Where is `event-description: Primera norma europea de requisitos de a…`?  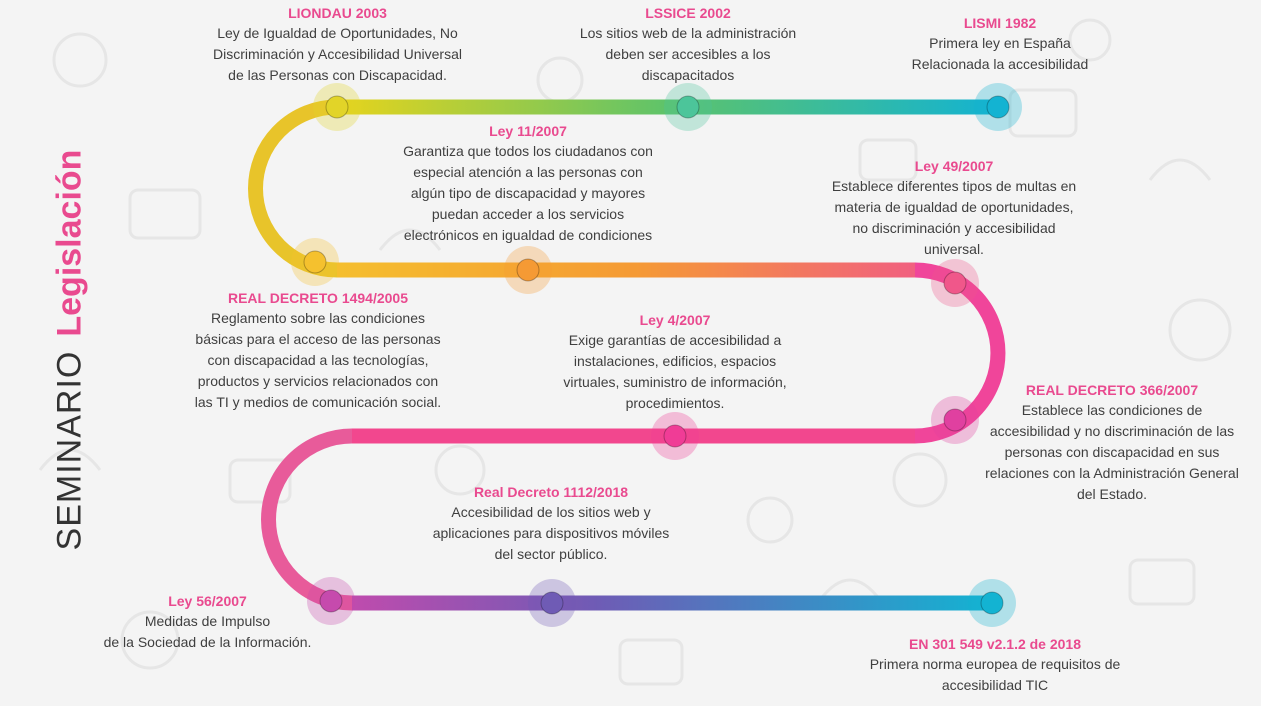 event-description: Primera norma europea de requisitos de a… is located at coordinates (995, 674).